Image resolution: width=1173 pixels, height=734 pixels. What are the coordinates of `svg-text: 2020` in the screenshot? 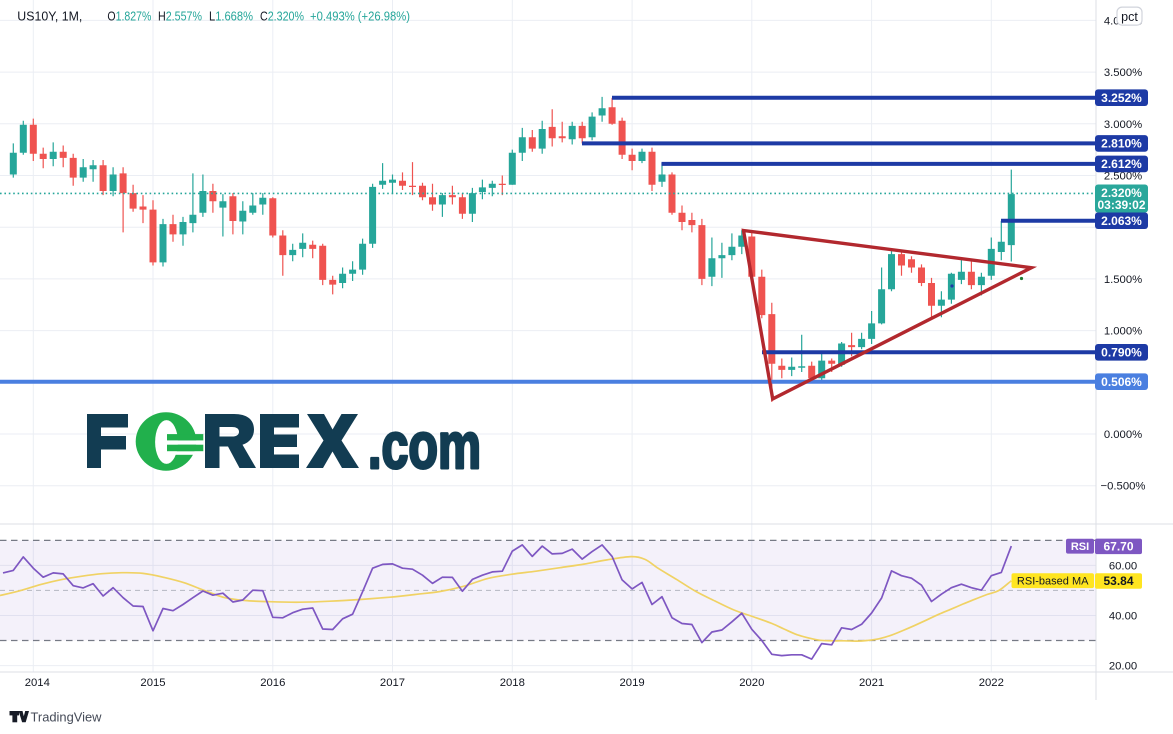 It's located at (751, 683).